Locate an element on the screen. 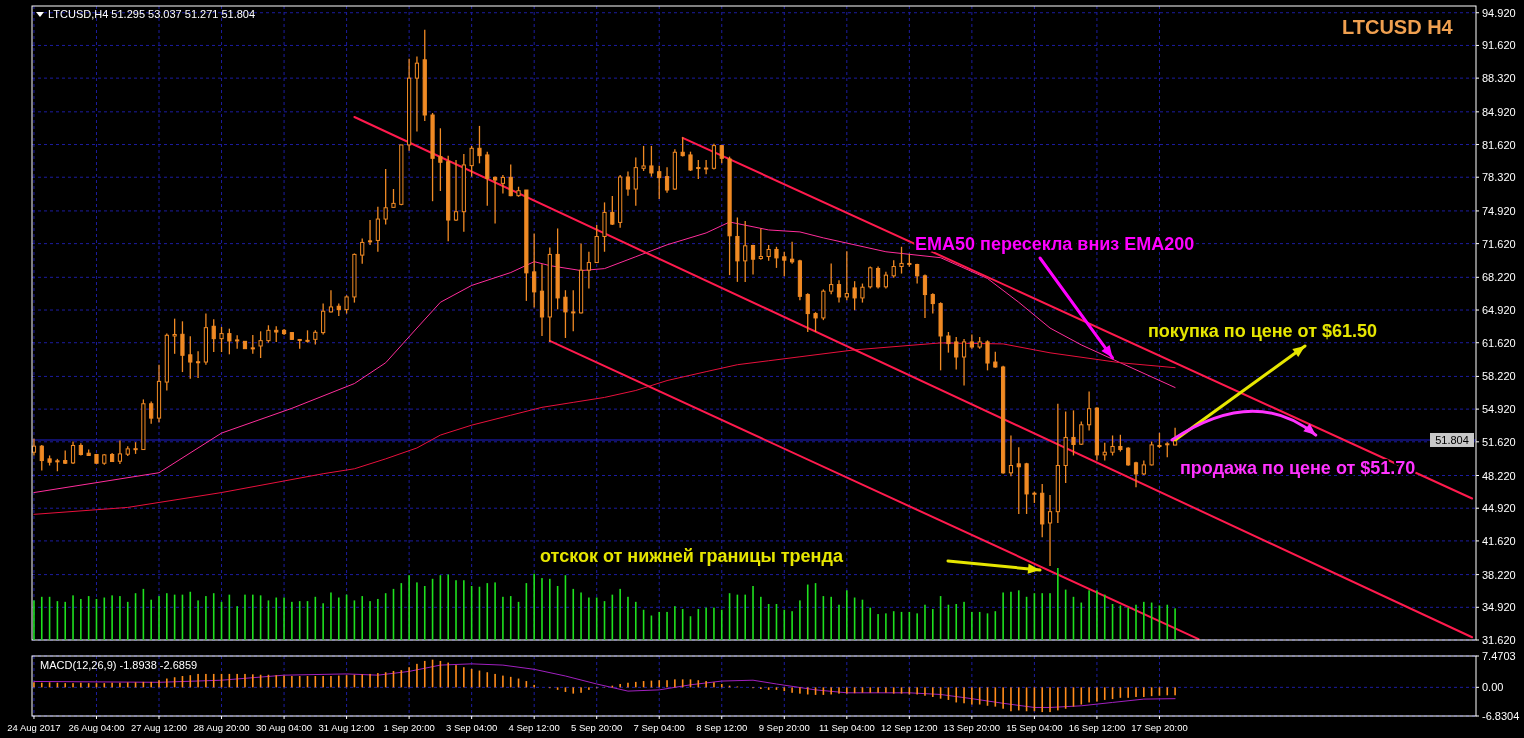 This screenshot has width=1524, height=738. x-tick-label: 3 Sep 04:00 is located at coordinates (472, 727).